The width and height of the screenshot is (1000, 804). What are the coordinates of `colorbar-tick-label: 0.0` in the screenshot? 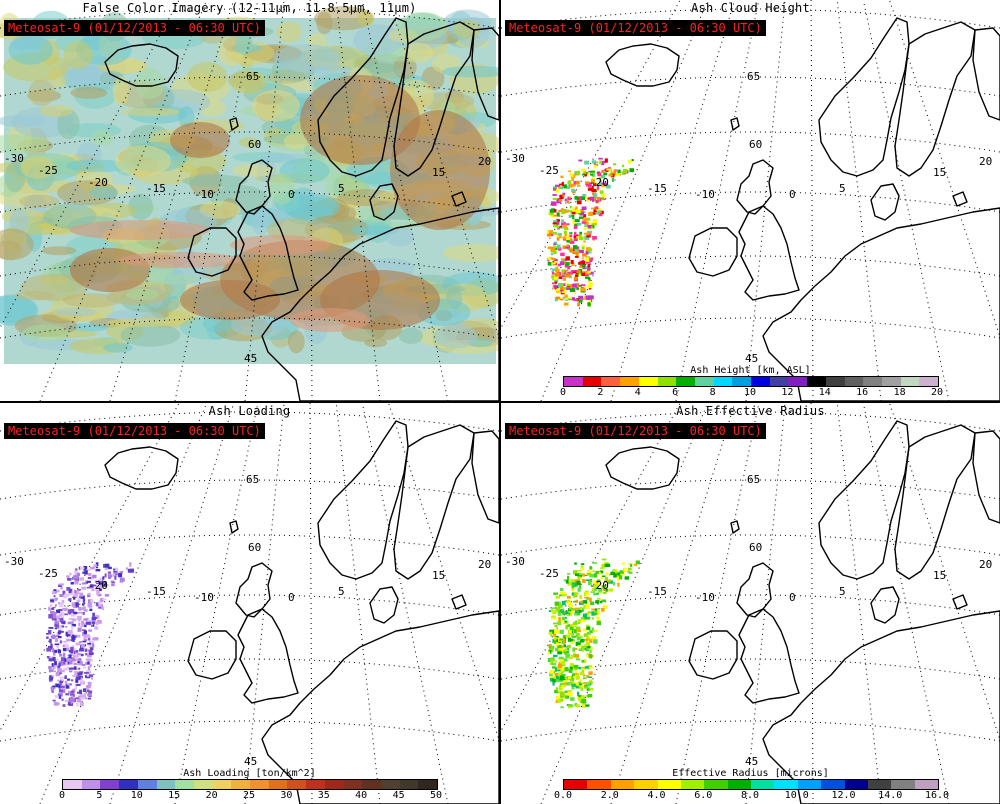 It's located at (563, 795).